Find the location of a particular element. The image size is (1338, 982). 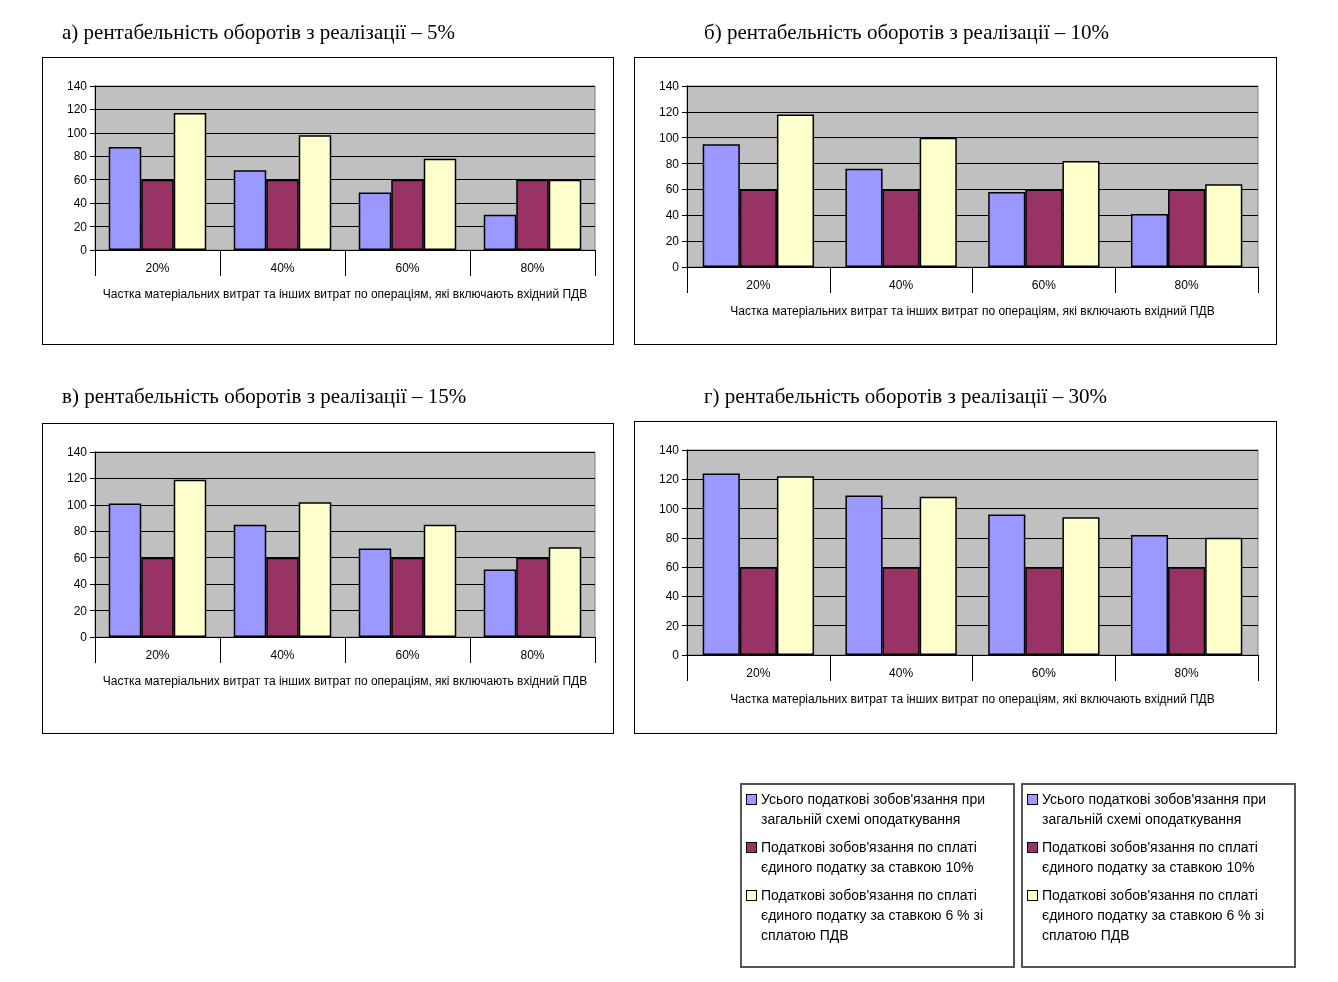

chart-title: а) рентабельність оборотів з реалізації – 5% is located at coordinates (259, 32).